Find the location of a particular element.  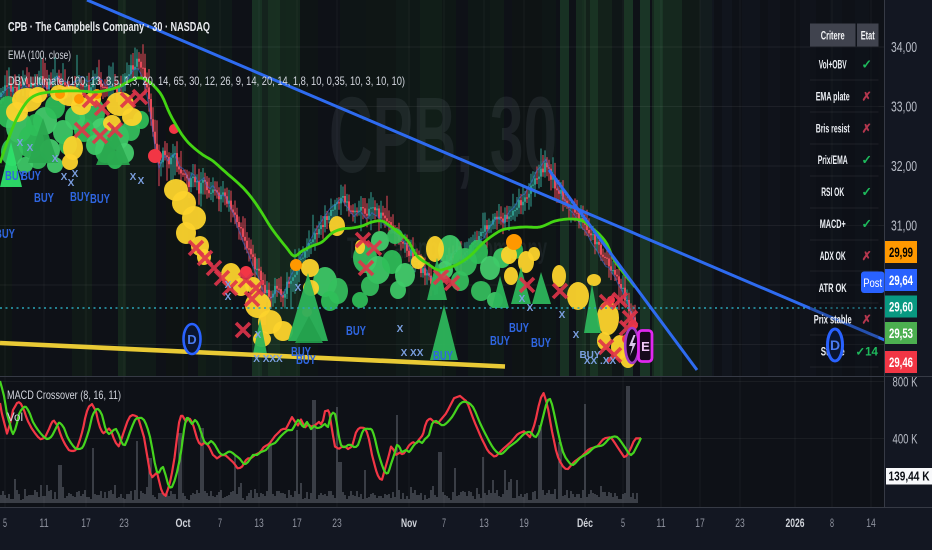

svg-text: Bris resist is located at coordinates (833, 128).